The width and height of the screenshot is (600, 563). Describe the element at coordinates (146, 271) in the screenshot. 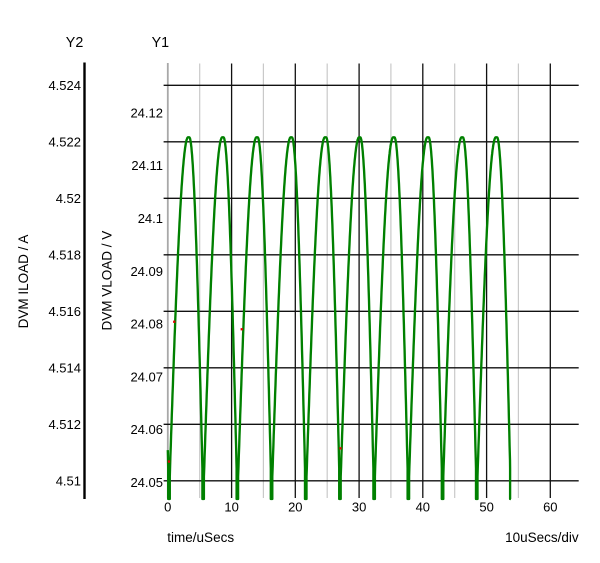

I see `svg-text: 24.09` at that location.